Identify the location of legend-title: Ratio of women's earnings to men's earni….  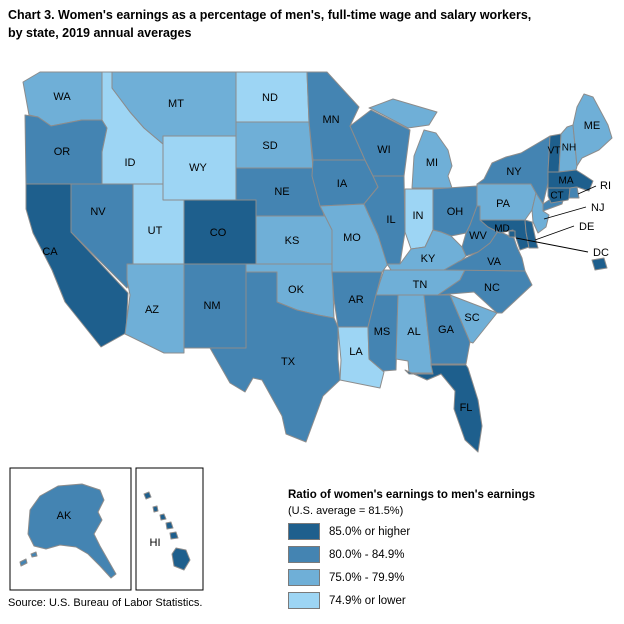
(412, 495).